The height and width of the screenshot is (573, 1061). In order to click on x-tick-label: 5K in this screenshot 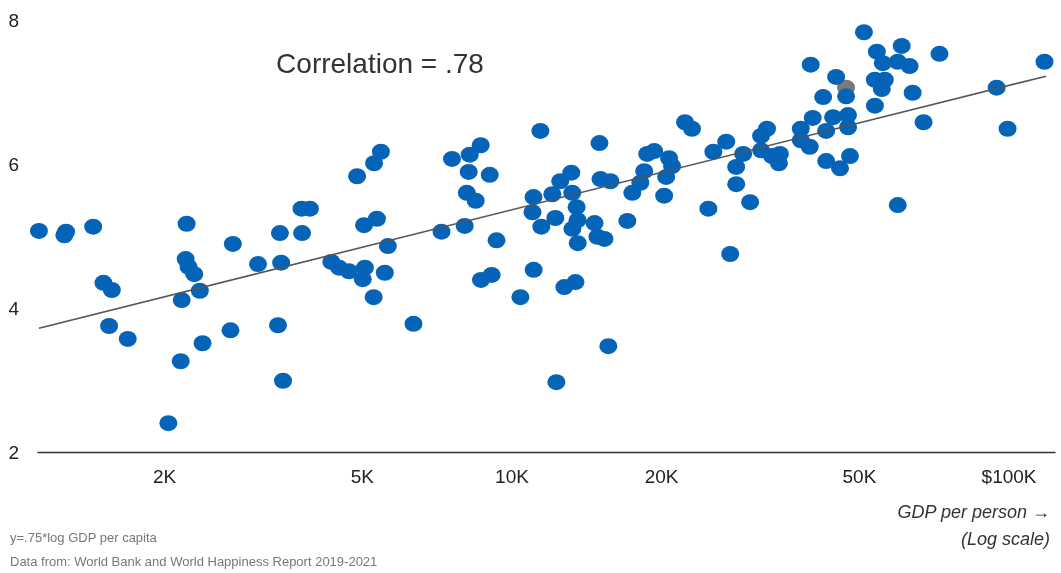, I will do `click(362, 477)`.